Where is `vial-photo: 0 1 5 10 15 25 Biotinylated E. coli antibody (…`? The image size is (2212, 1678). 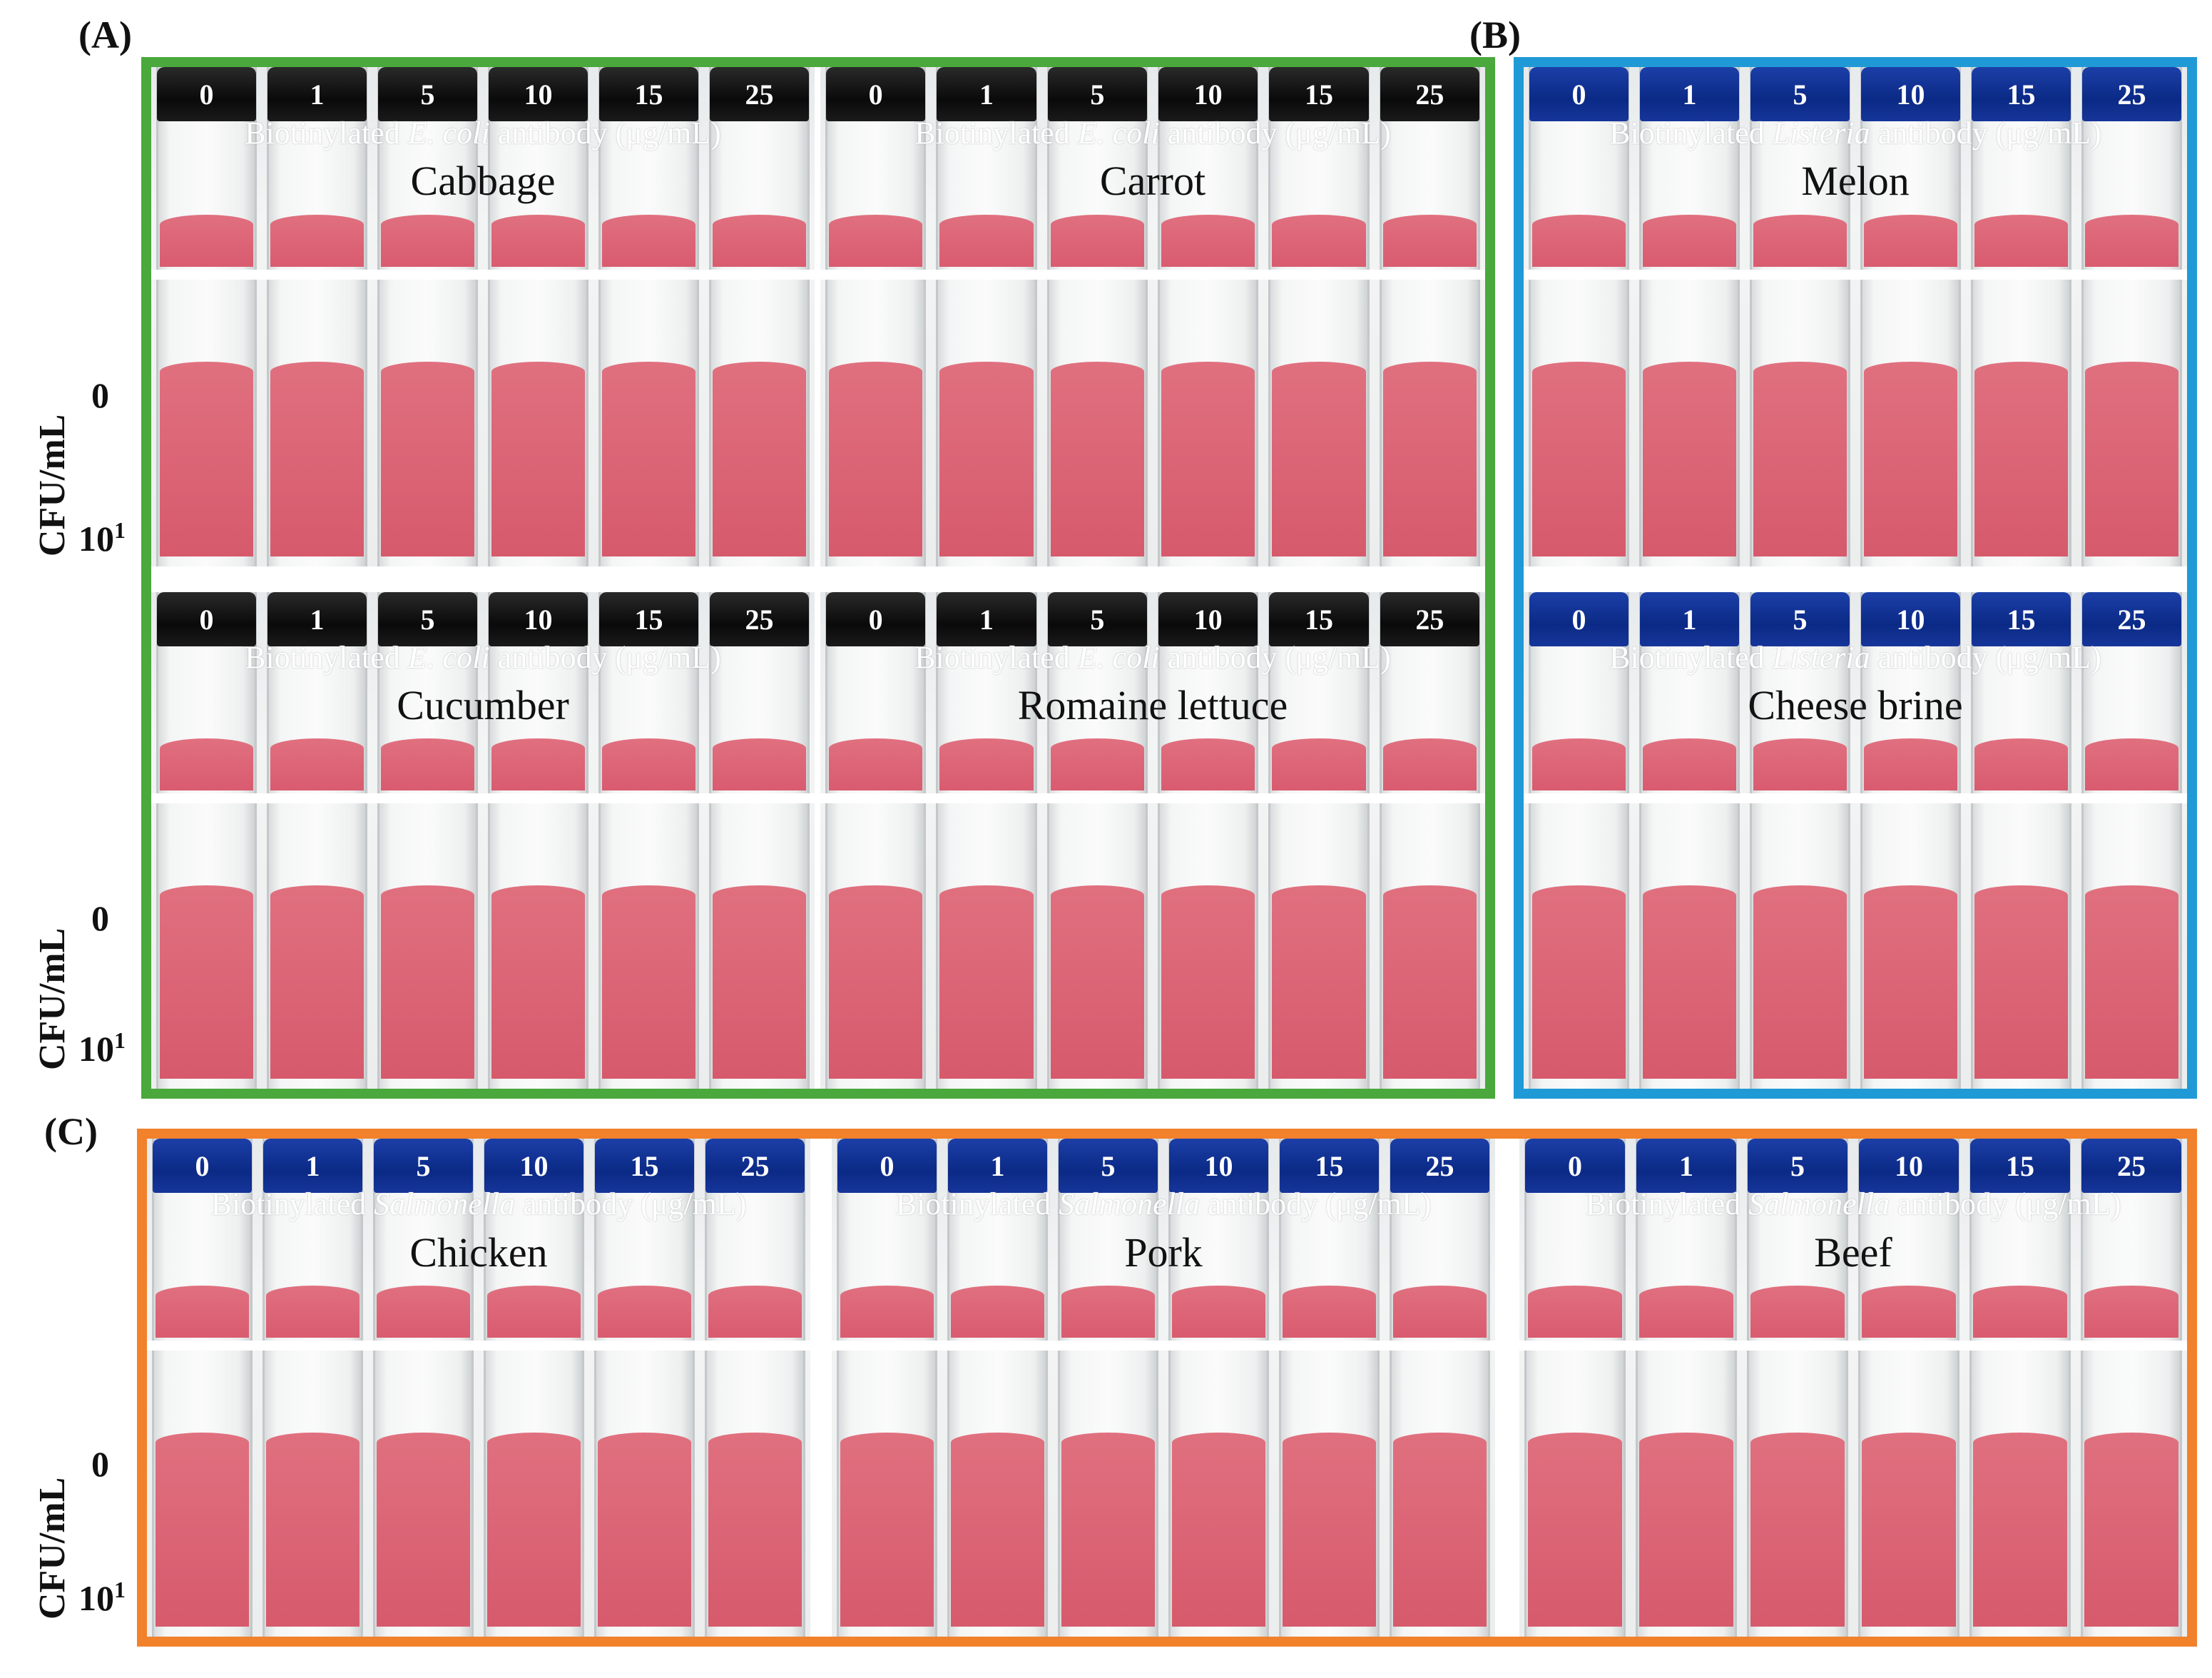 vial-photo: 0 1 5 10 15 25 Biotinylated E. coli antibody (… is located at coordinates (483, 316).